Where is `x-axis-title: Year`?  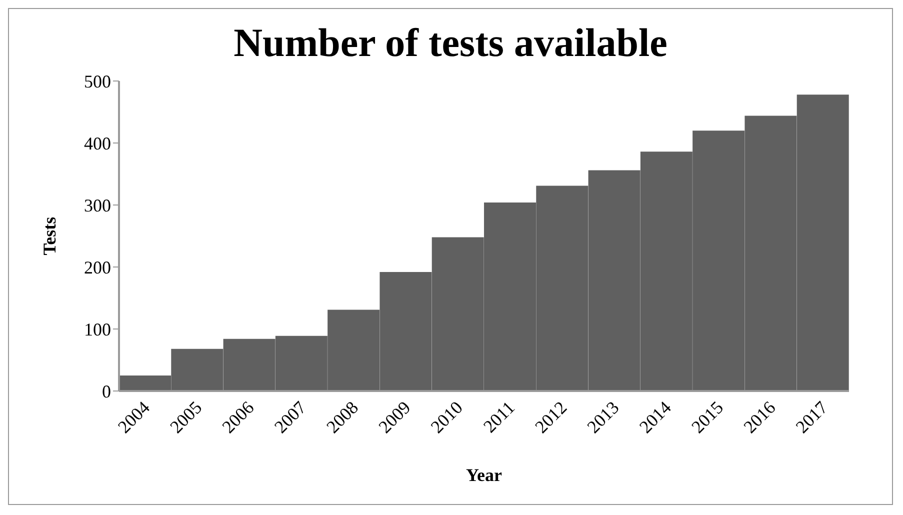
x-axis-title: Year is located at coordinates (484, 475).